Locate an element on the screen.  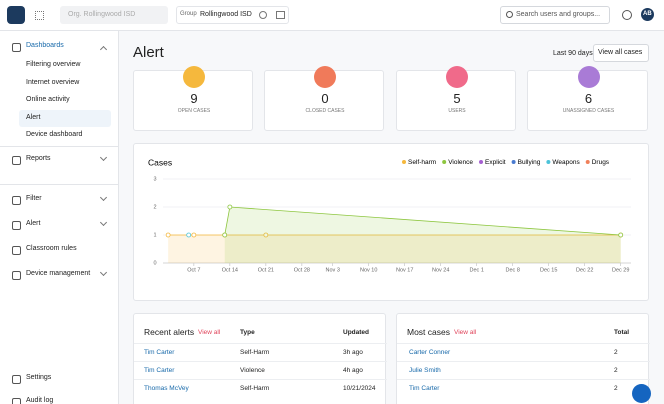
table-cell: Self-Harm is located at coordinates (255, 388).